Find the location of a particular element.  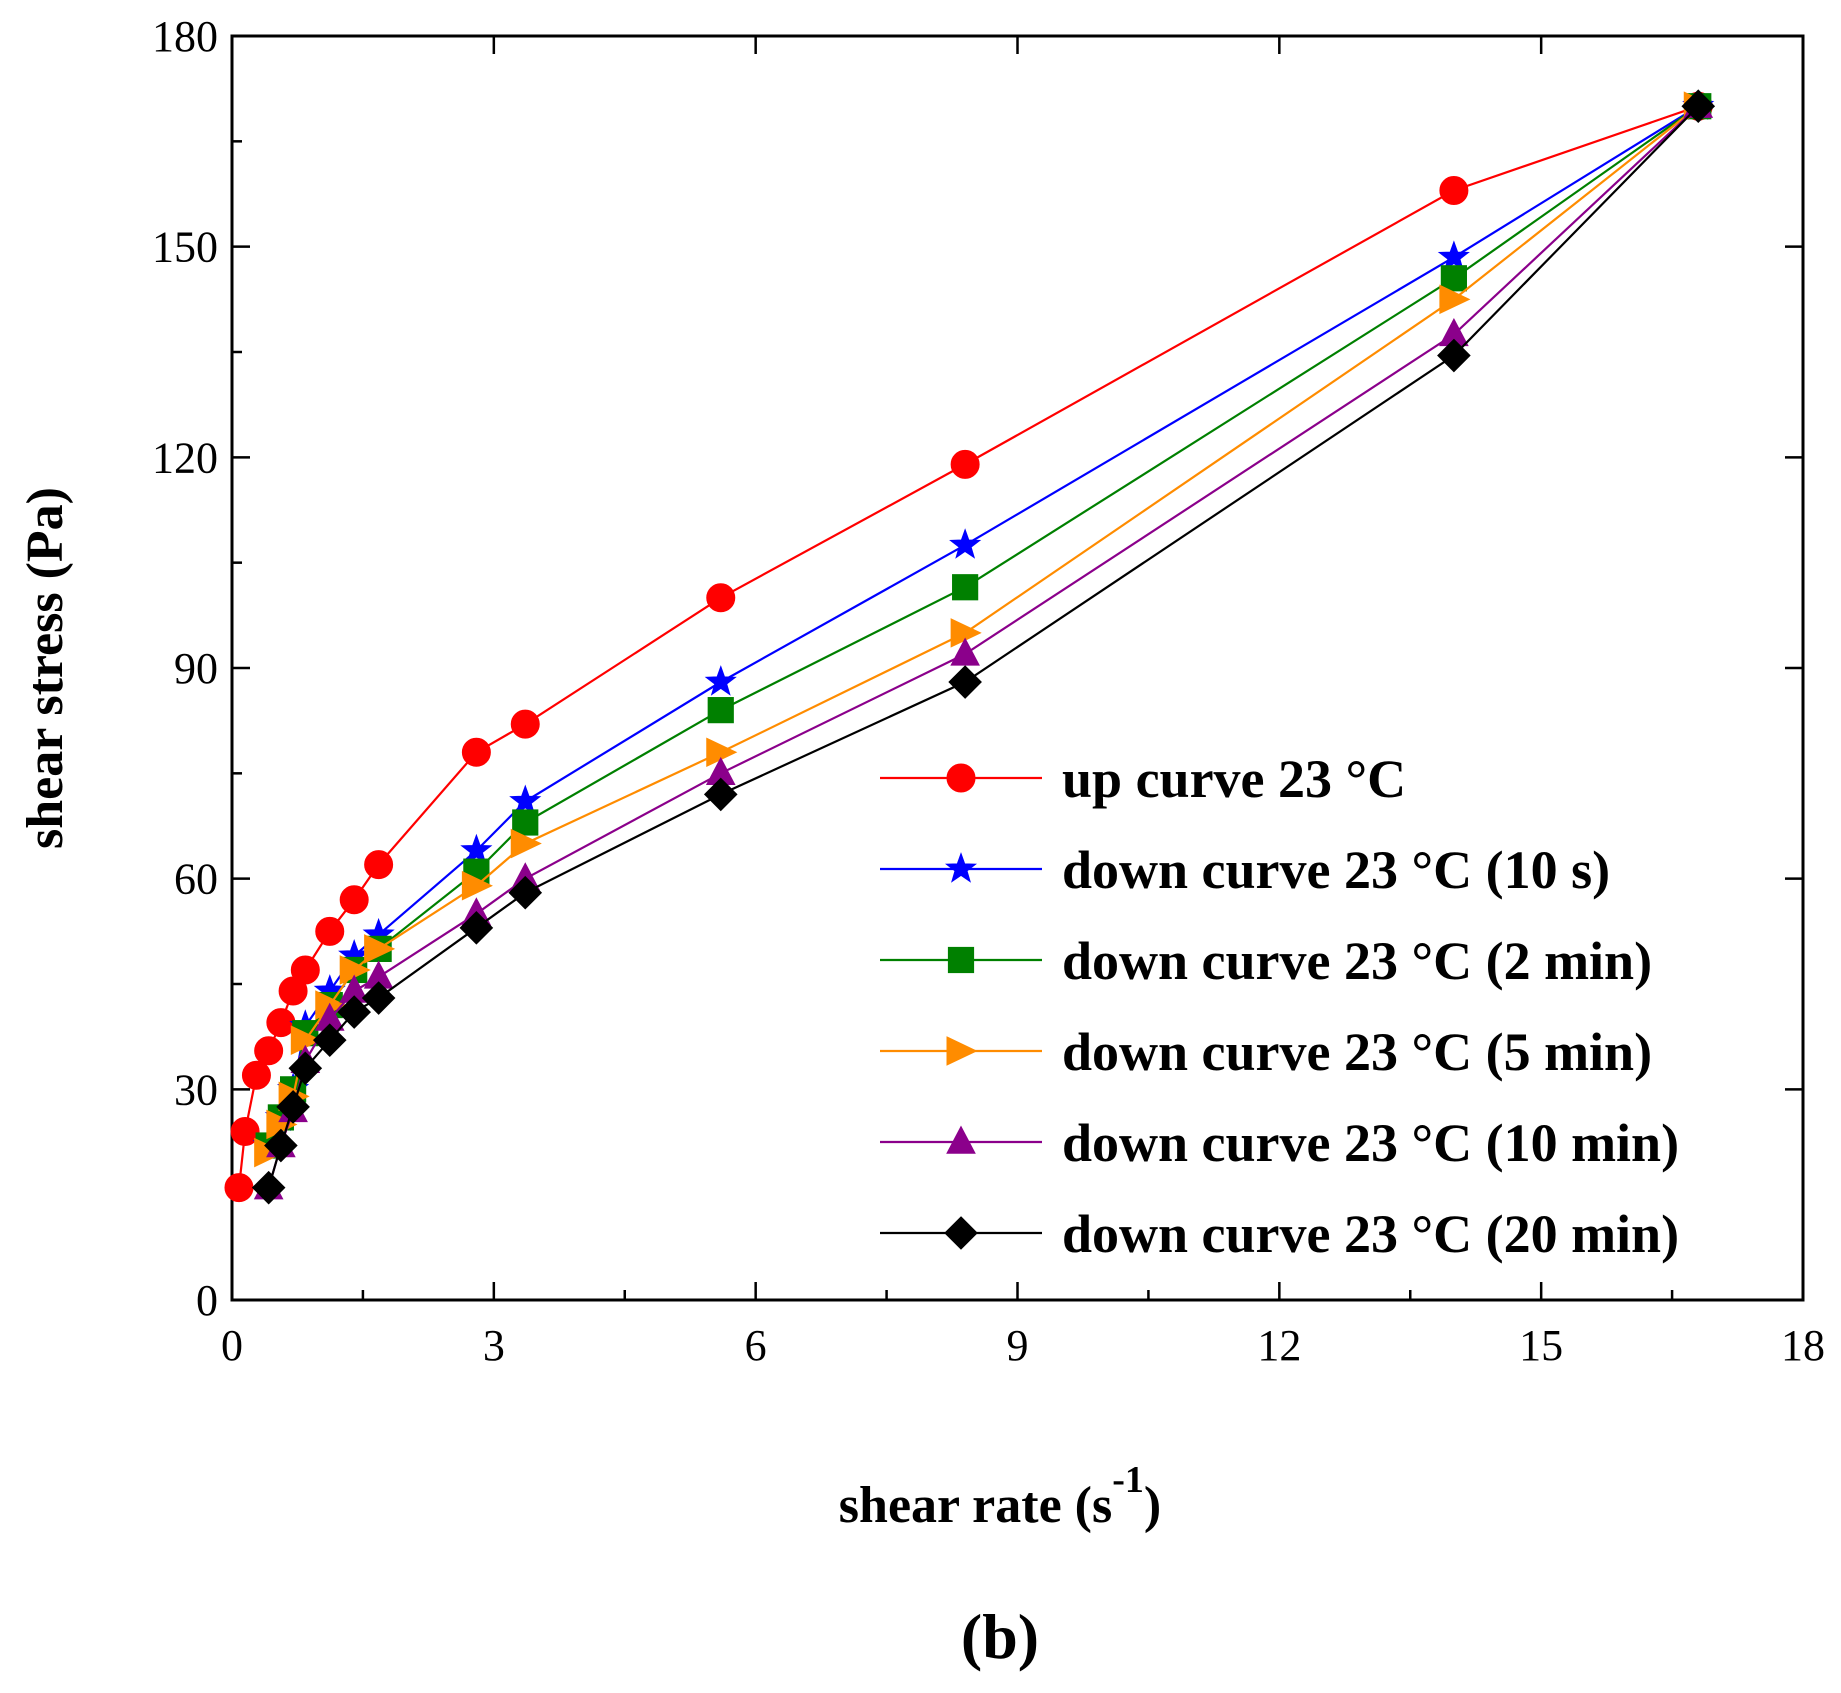

x-axis-title: shear rate (s-1) is located at coordinates (1000, 1496).